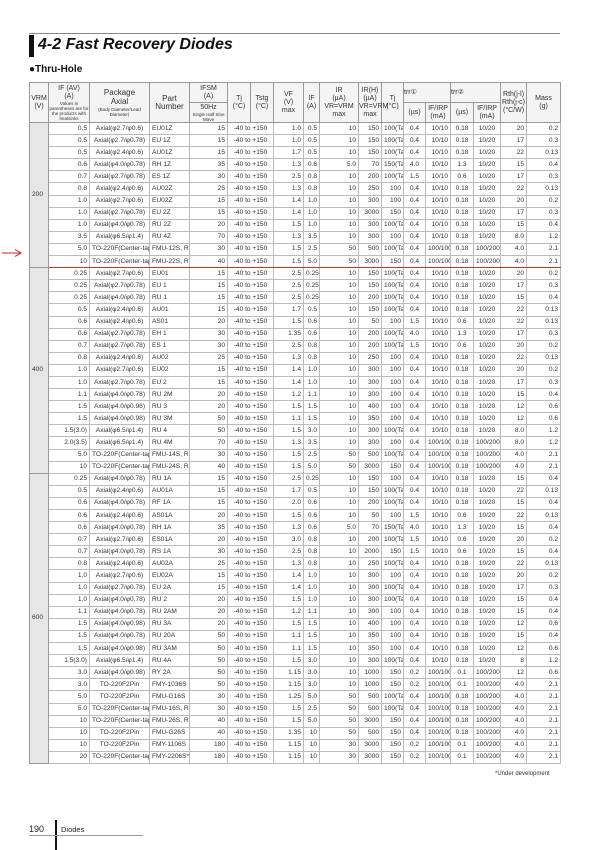  What do you see at coordinates (69, 576) in the screenshot?
I see `cell-if-av: 1.0` at bounding box center [69, 576].